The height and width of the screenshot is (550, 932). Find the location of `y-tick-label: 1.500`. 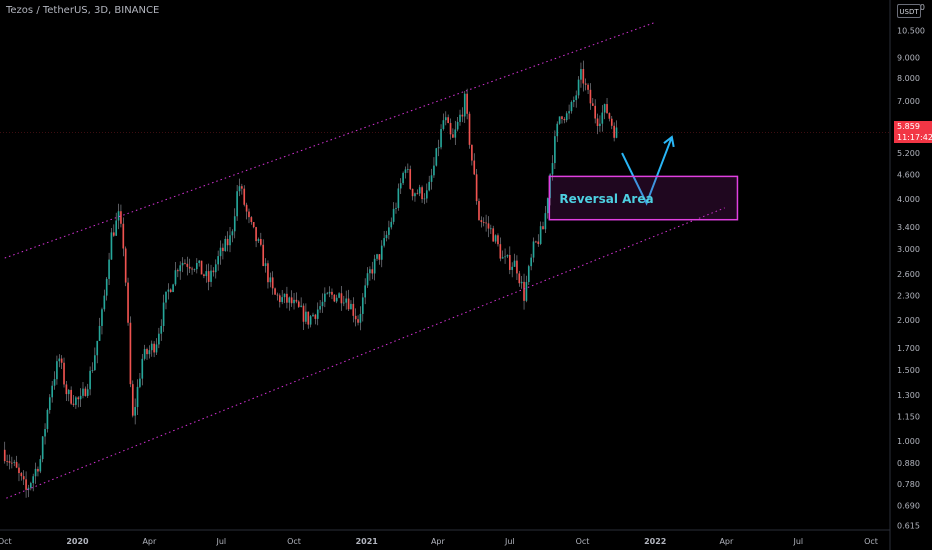

y-tick-label: 1.500 is located at coordinates (908, 370).